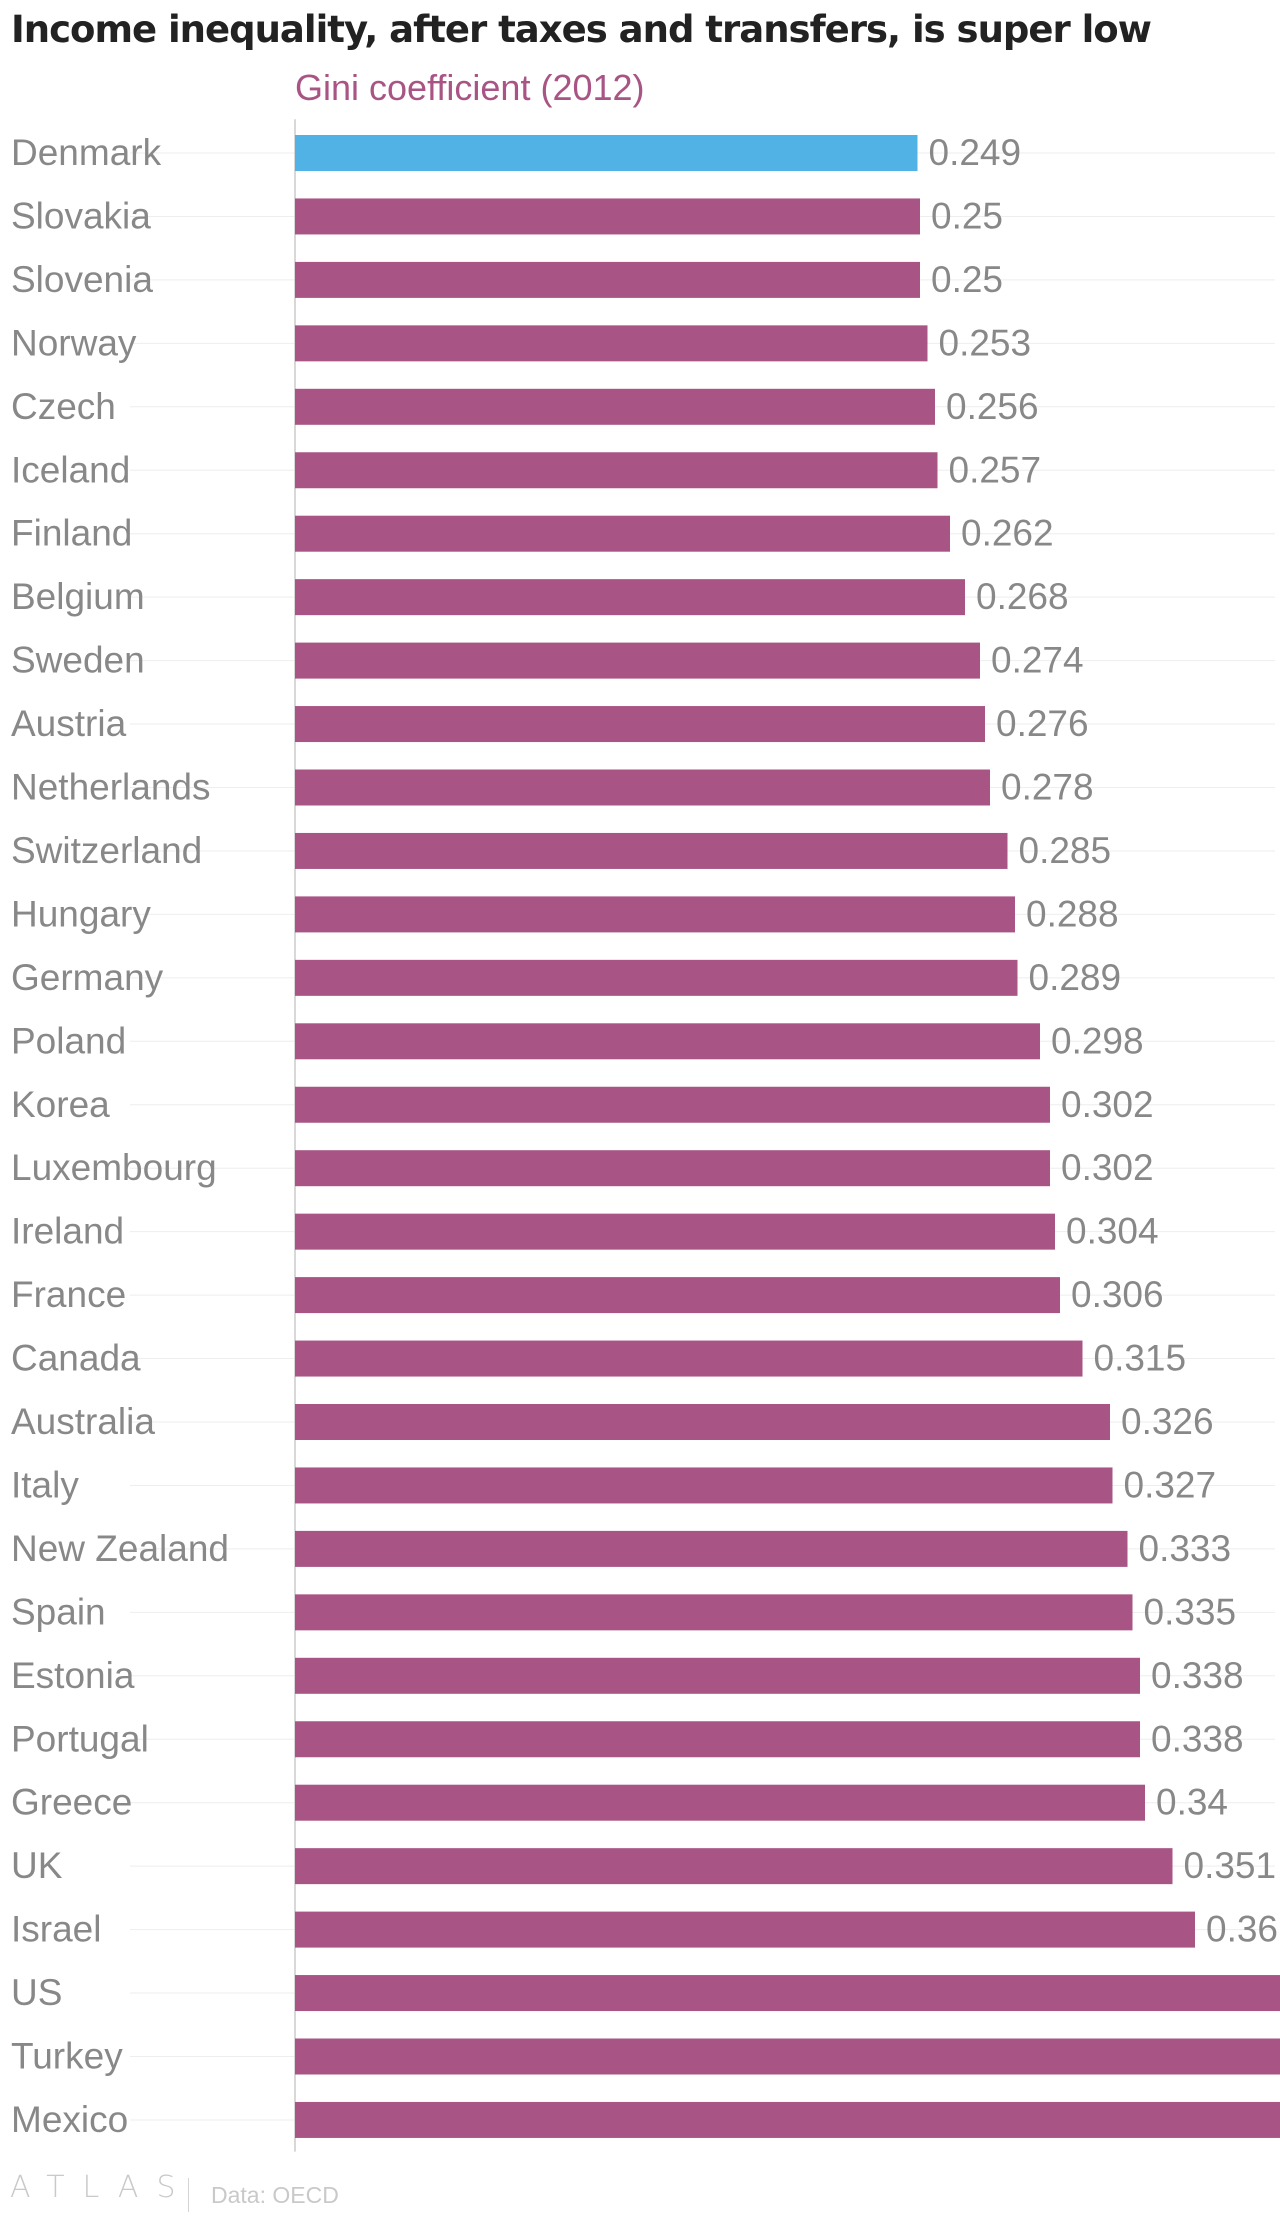 This screenshot has width=1280, height=2217. What do you see at coordinates (69, 2119) in the screenshot?
I see `category-label: Mexico` at bounding box center [69, 2119].